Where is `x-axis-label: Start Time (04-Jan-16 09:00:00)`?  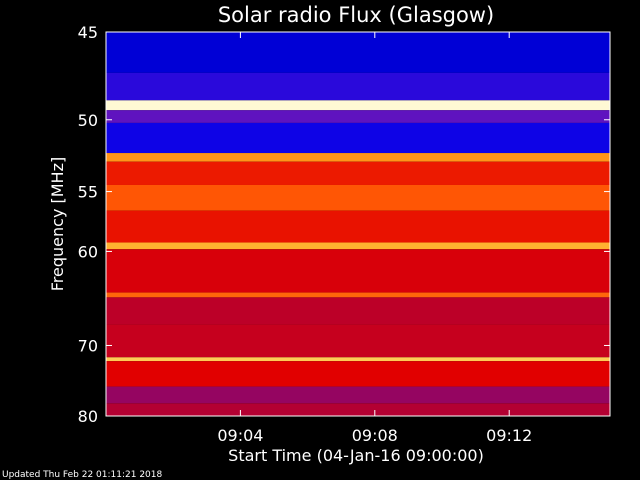 x-axis-label: Start Time (04-Jan-16 09:00:00) is located at coordinates (356, 455).